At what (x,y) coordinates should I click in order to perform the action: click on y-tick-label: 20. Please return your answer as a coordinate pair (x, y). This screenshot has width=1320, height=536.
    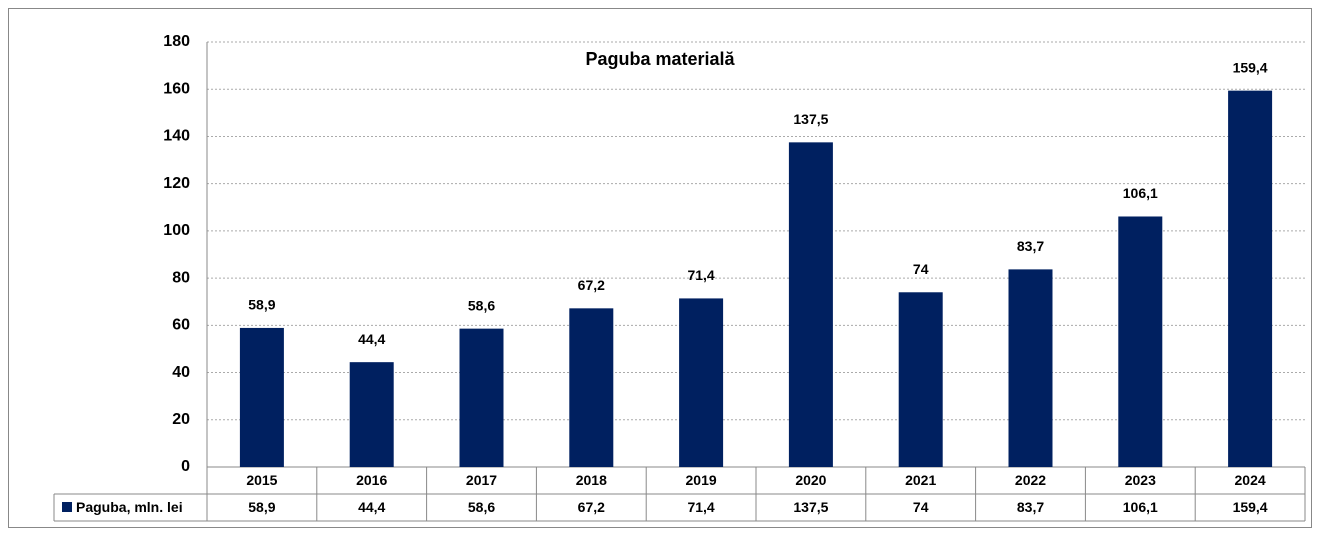
    Looking at the image, I should click on (181, 419).